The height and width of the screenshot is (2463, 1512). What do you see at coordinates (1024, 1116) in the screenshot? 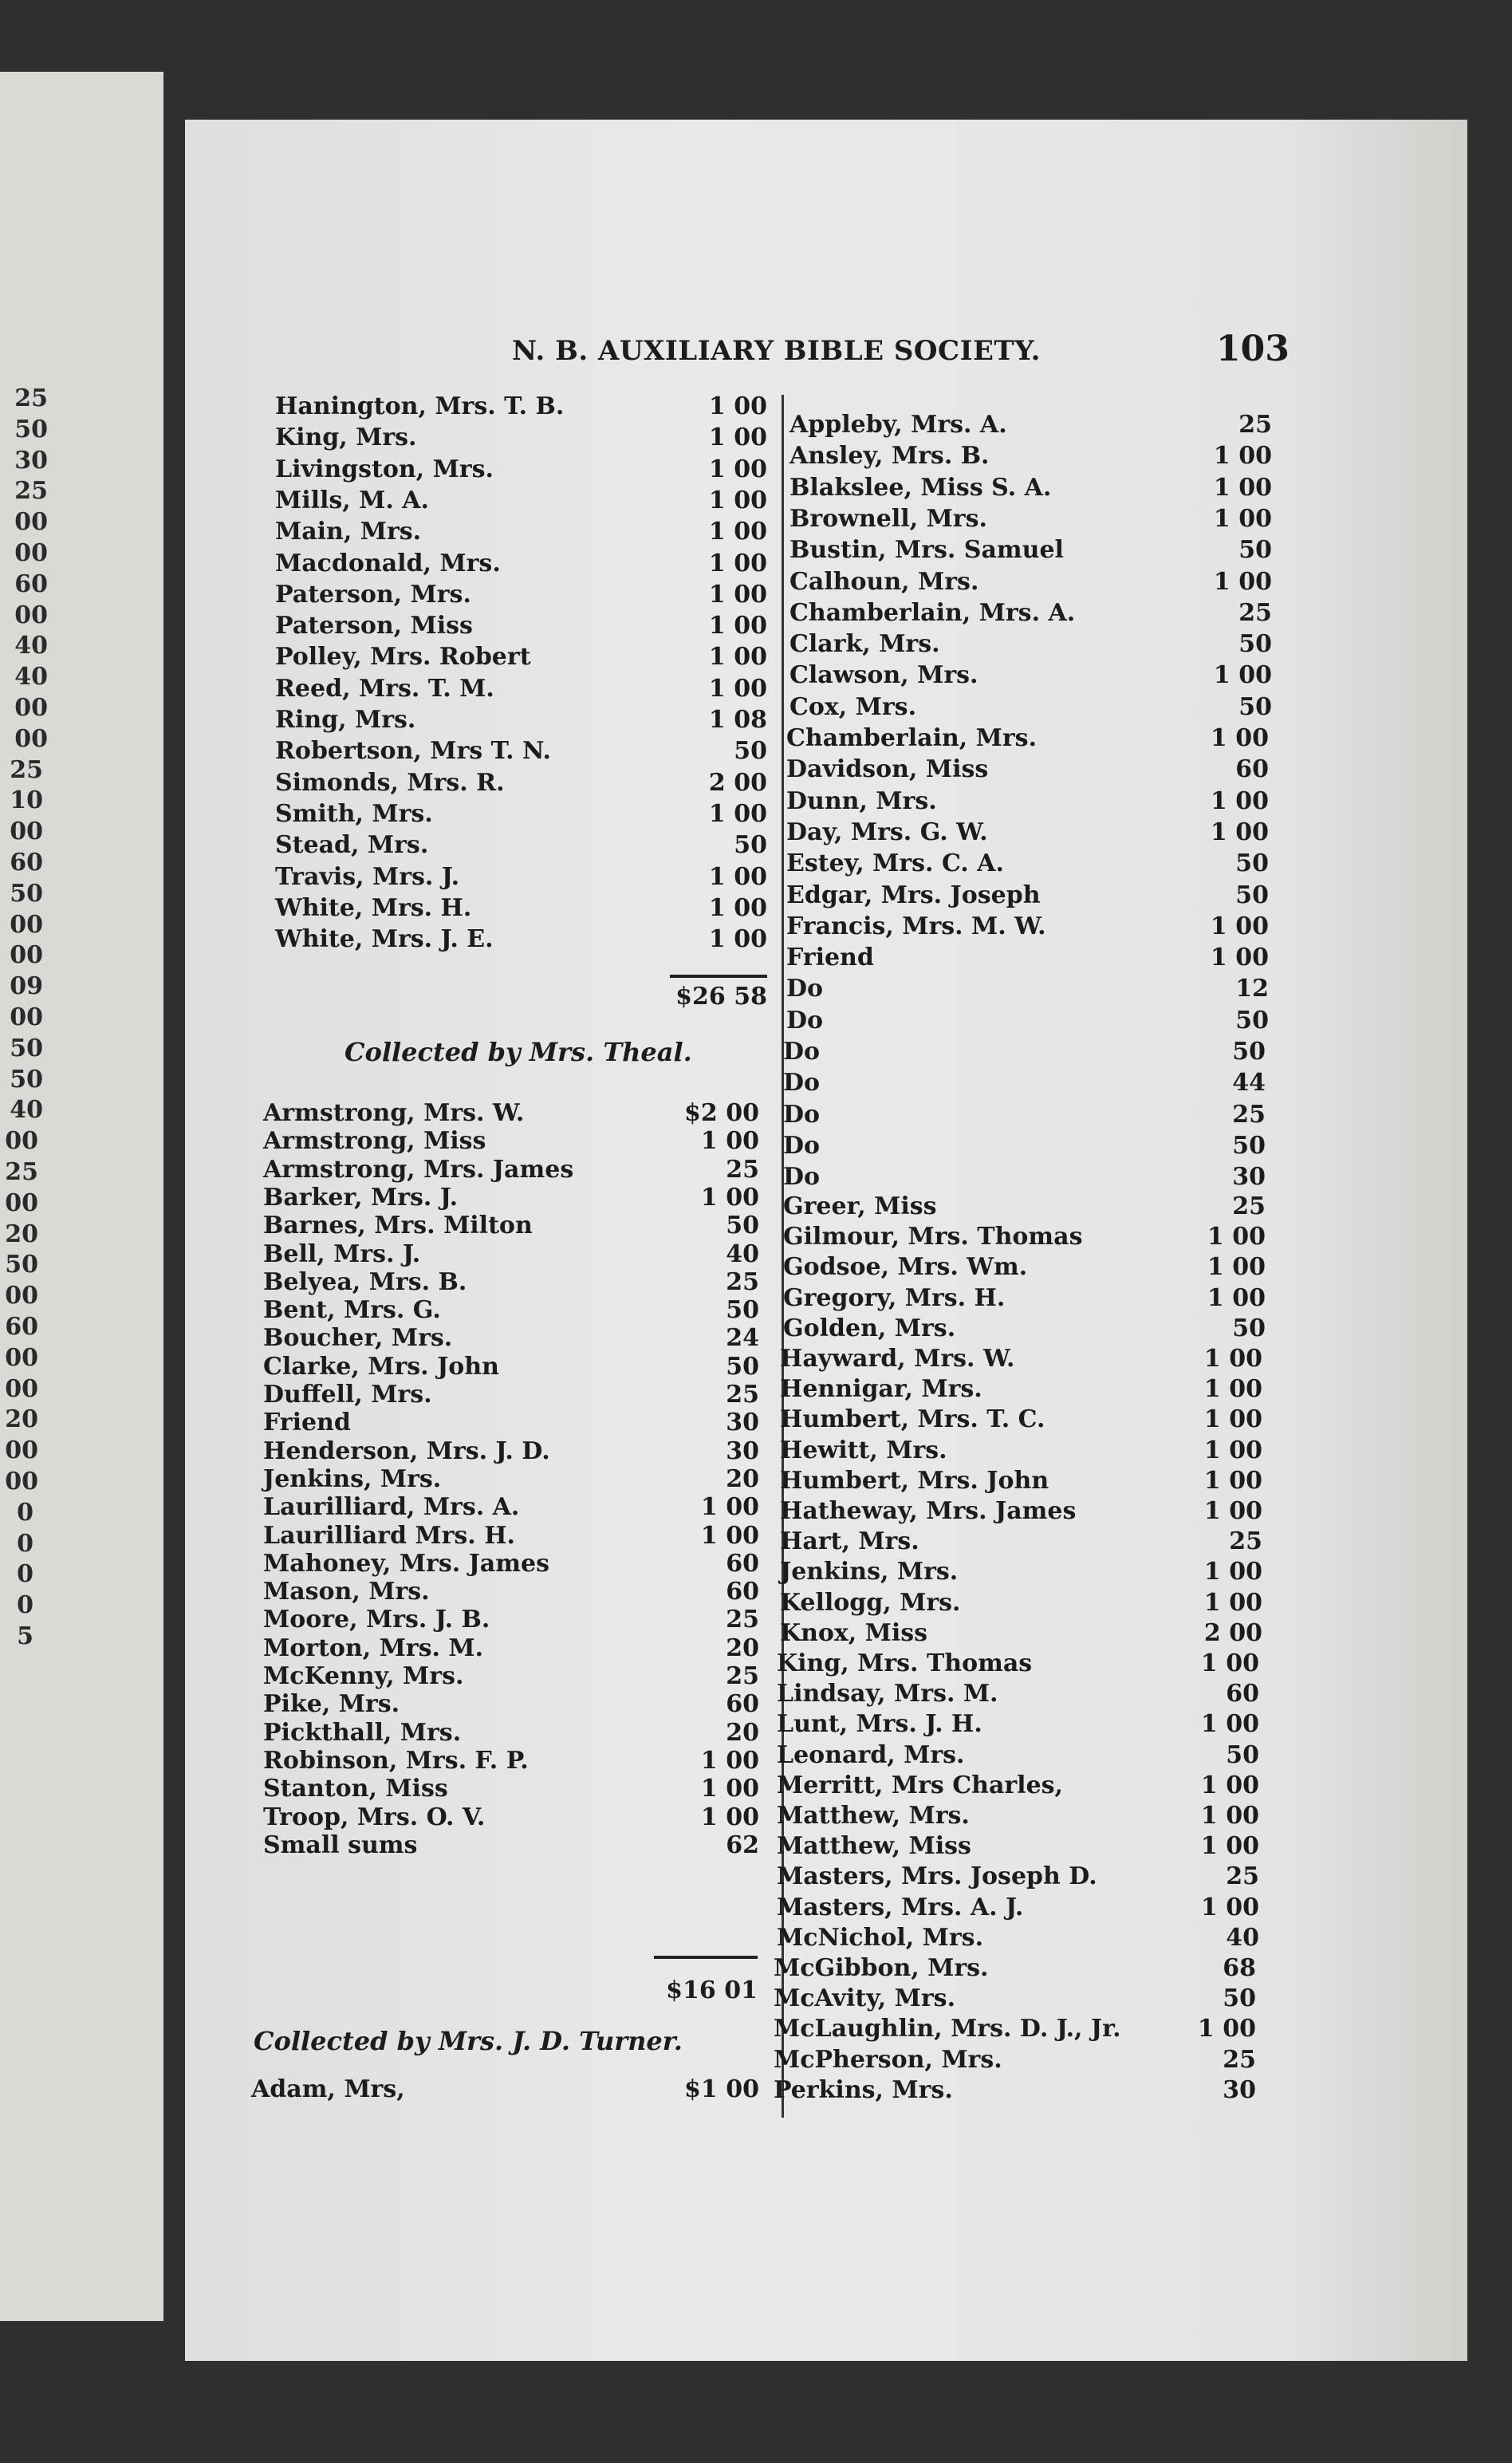
I see `list-item: Do 25` at bounding box center [1024, 1116].